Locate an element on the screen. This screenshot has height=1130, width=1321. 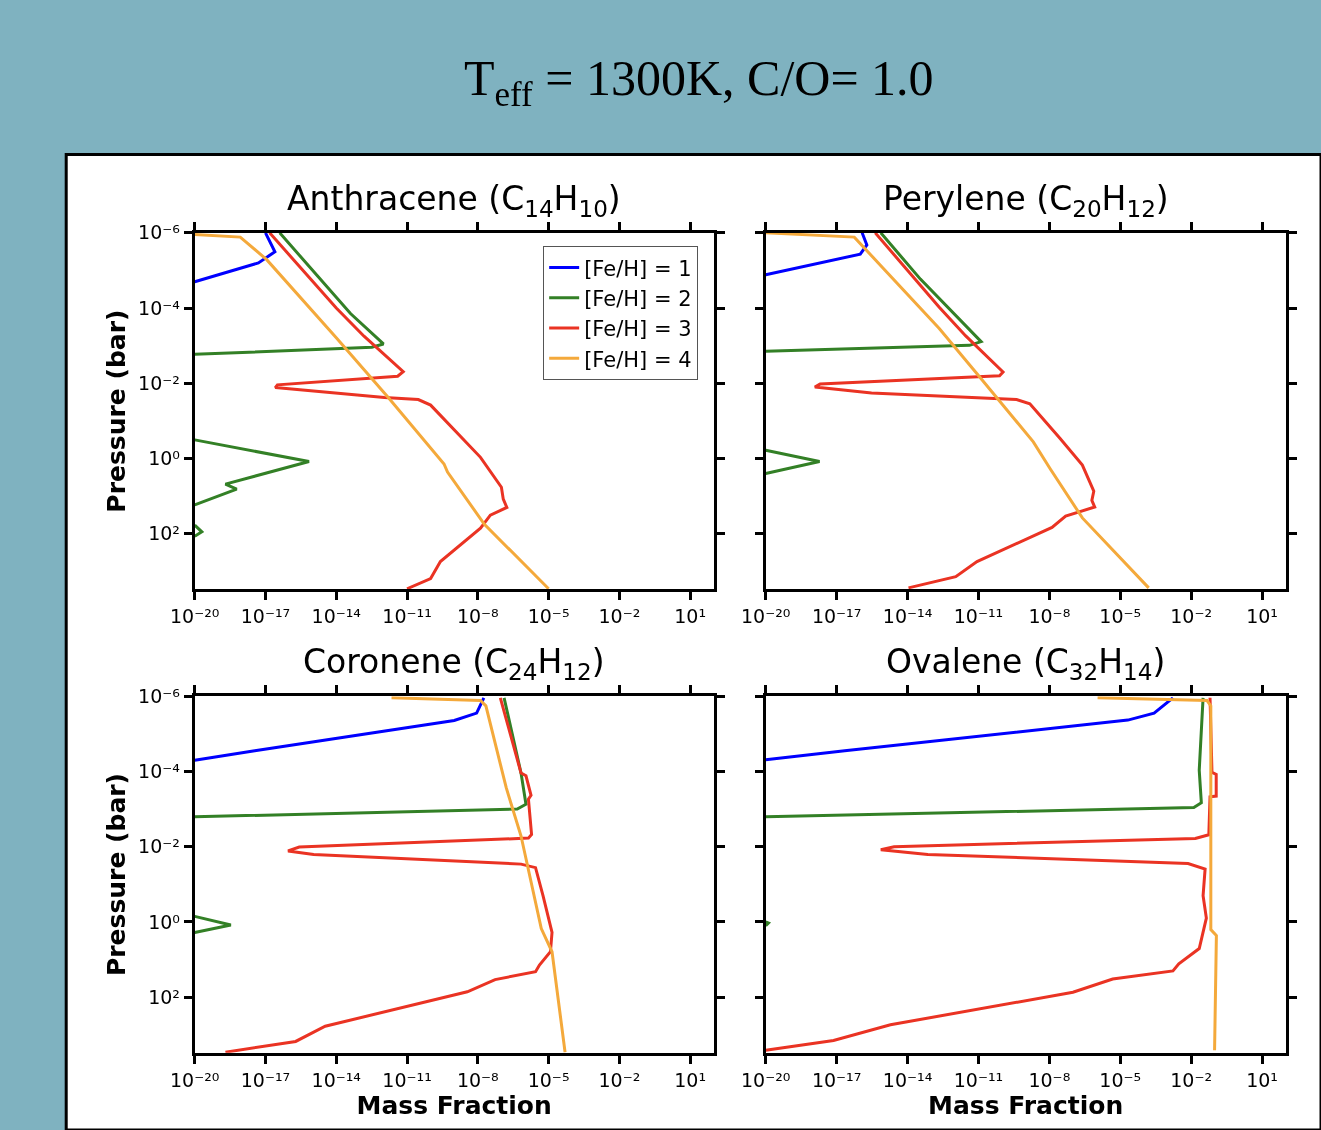
legend-label: [Fe/H] = 2 is located at coordinates (638, 298).